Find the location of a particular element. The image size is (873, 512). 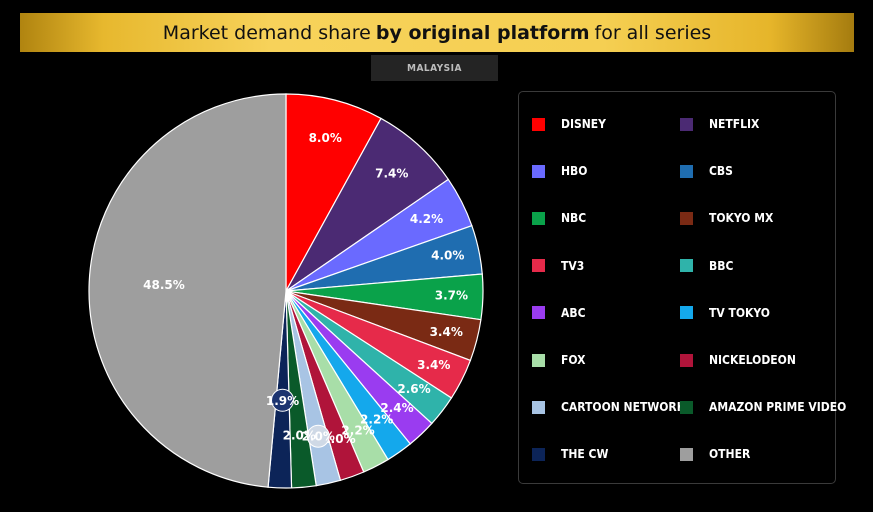

region-label: MALAYSIA is located at coordinates (434, 68).